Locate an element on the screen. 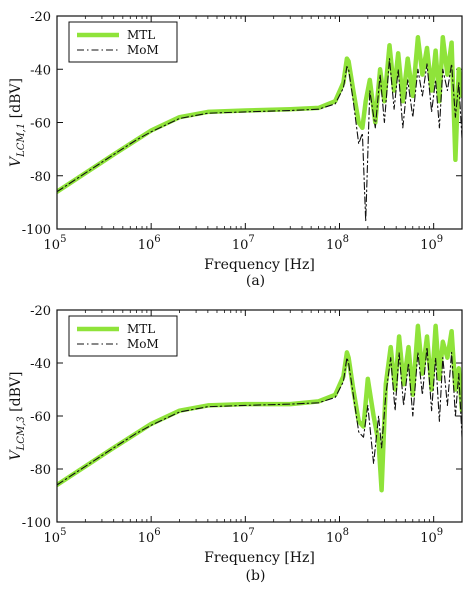 The image size is (474, 594). chart-caption: (a) is located at coordinates (255, 281).